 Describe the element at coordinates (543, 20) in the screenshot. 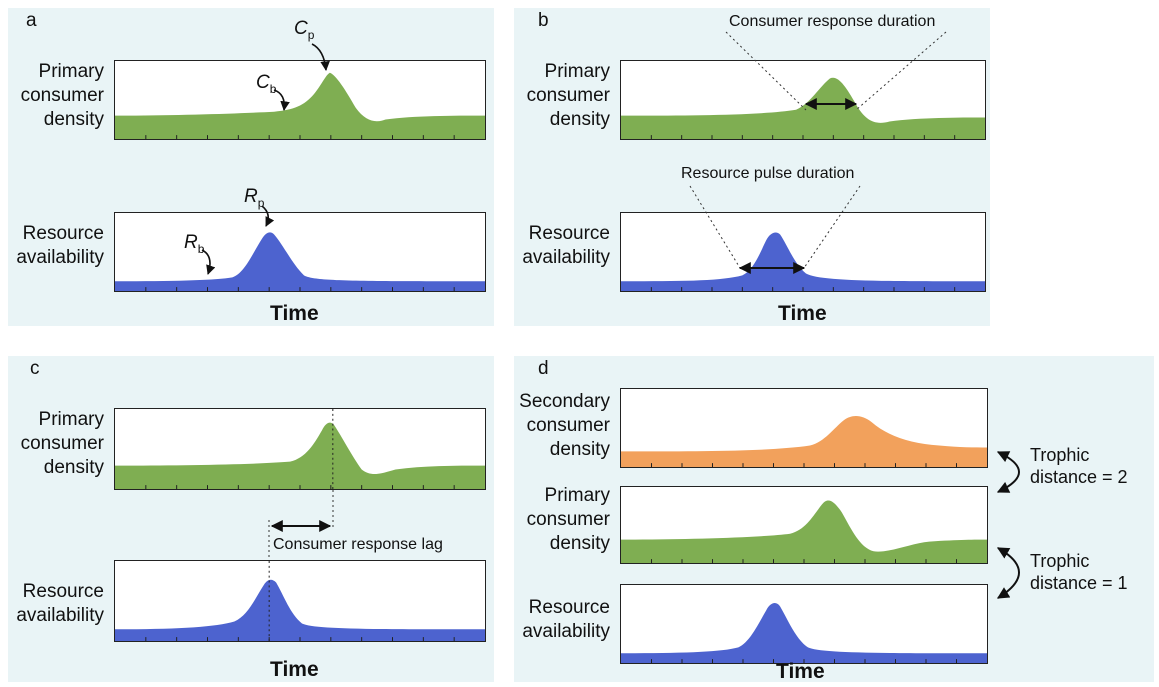

I see `panel-label-b: b` at that location.